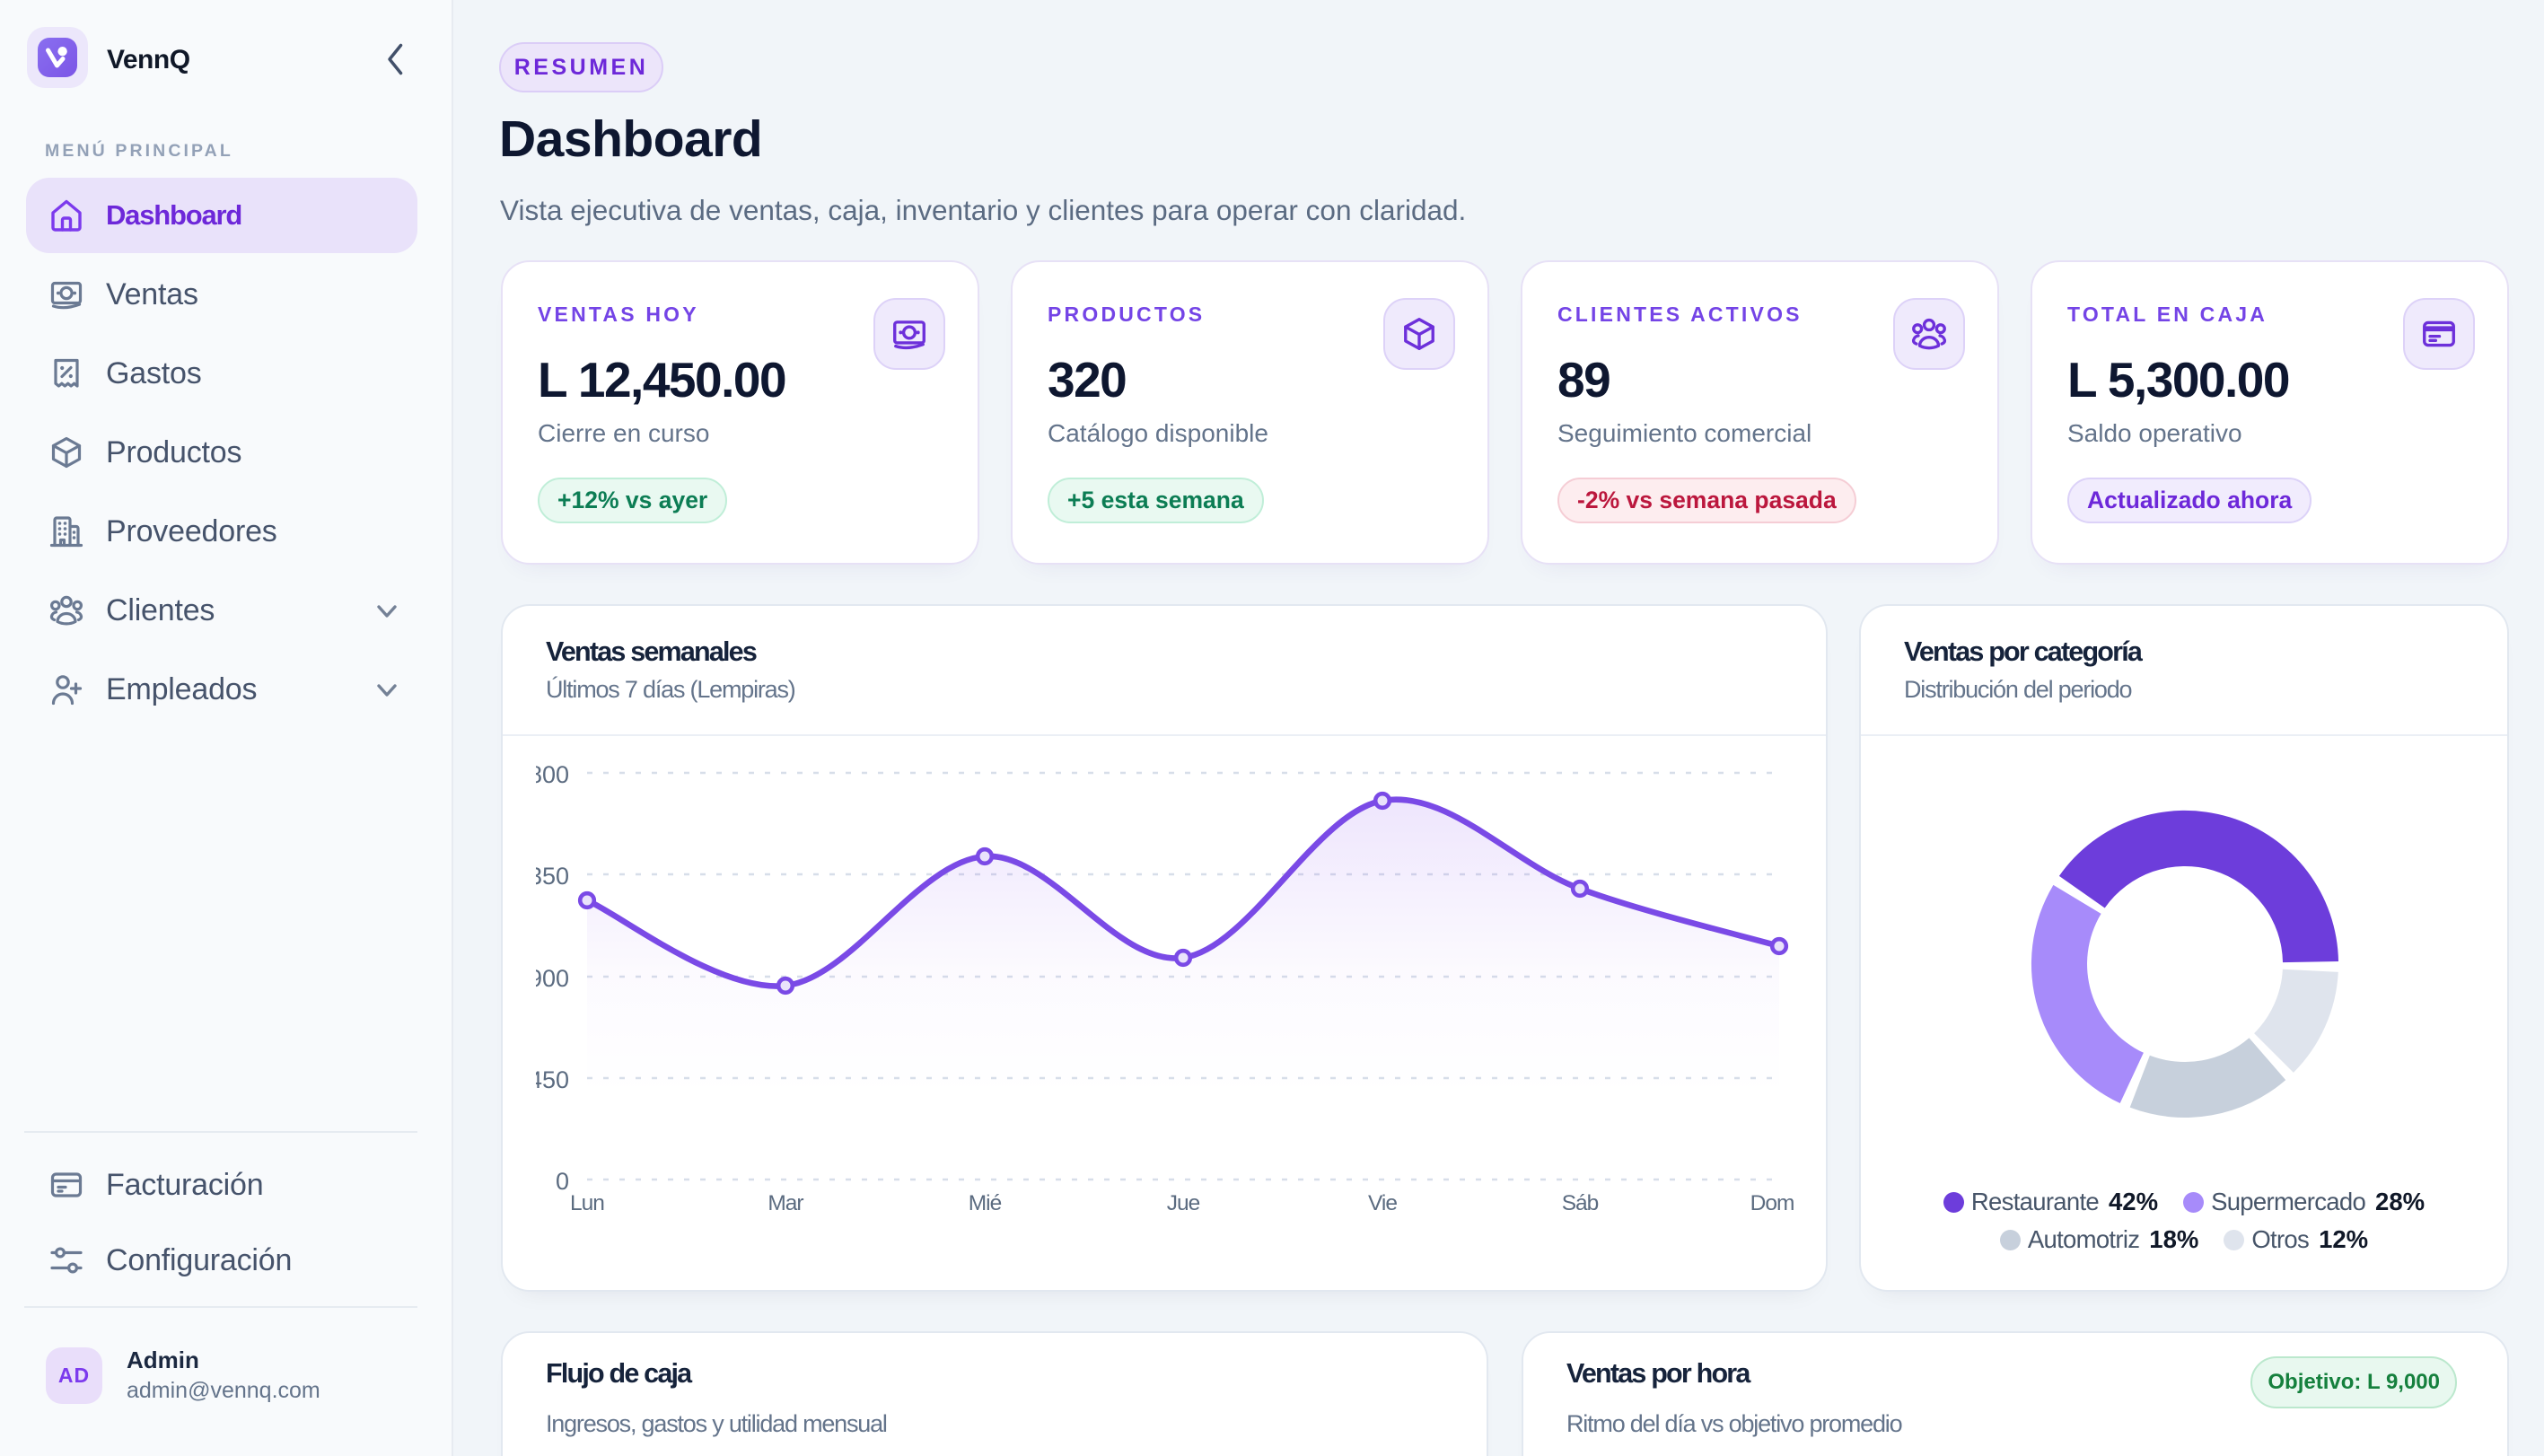 This screenshot has height=1456, width=2544. I want to click on svg-text: Lun, so click(587, 1203).